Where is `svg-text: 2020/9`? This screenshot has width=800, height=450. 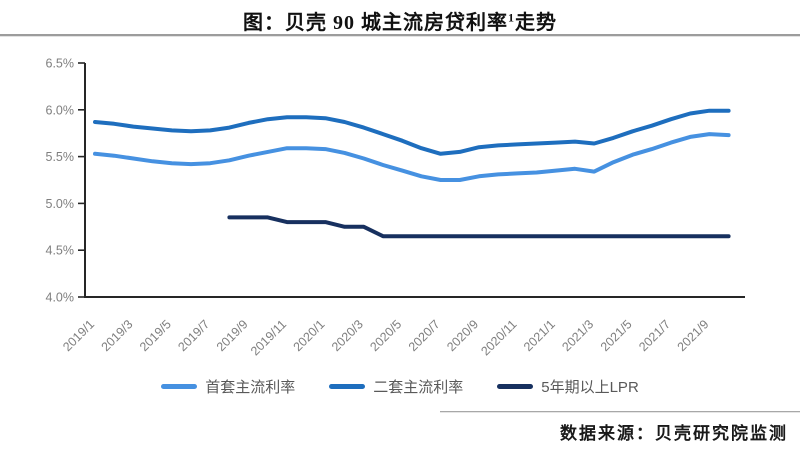
svg-text: 2020/9 is located at coordinates (462, 335).